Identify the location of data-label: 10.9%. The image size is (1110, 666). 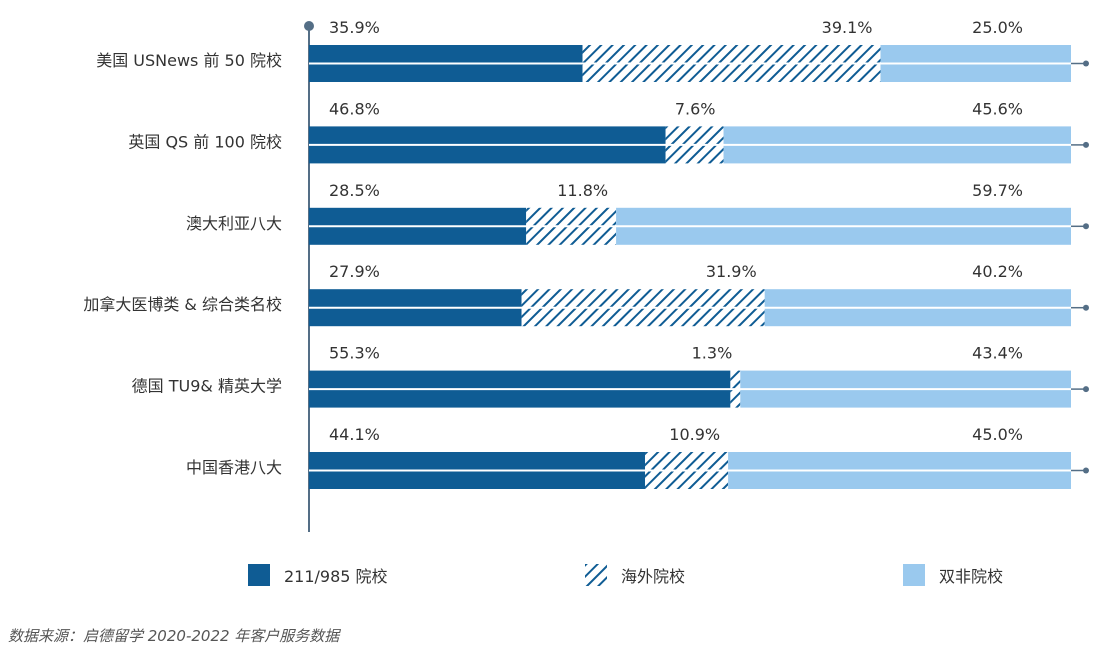
(694, 434).